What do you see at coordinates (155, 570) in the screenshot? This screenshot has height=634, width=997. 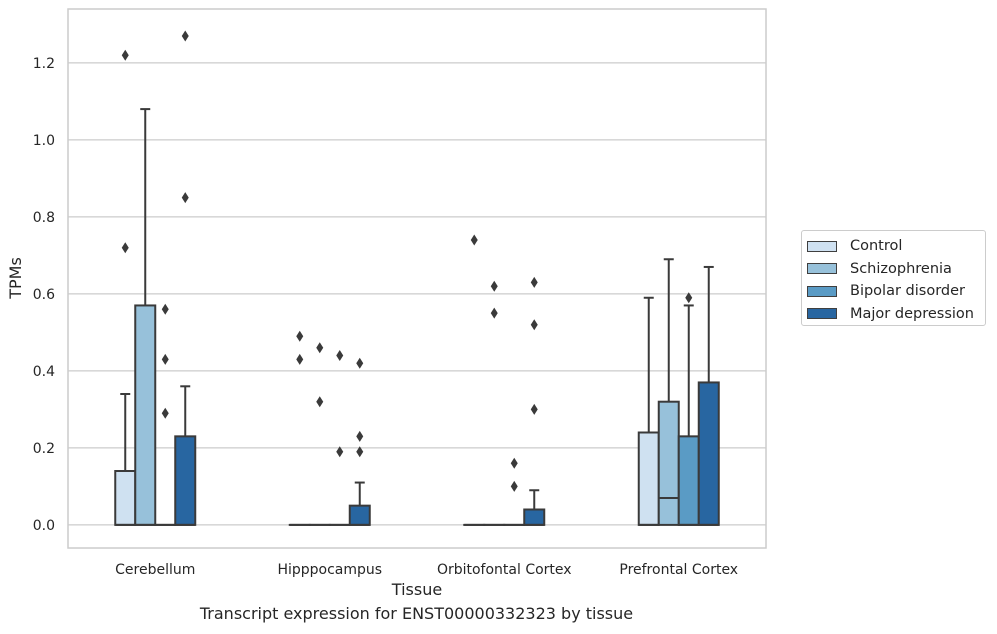 I see `x-tick-label: Cerebellum` at bounding box center [155, 570].